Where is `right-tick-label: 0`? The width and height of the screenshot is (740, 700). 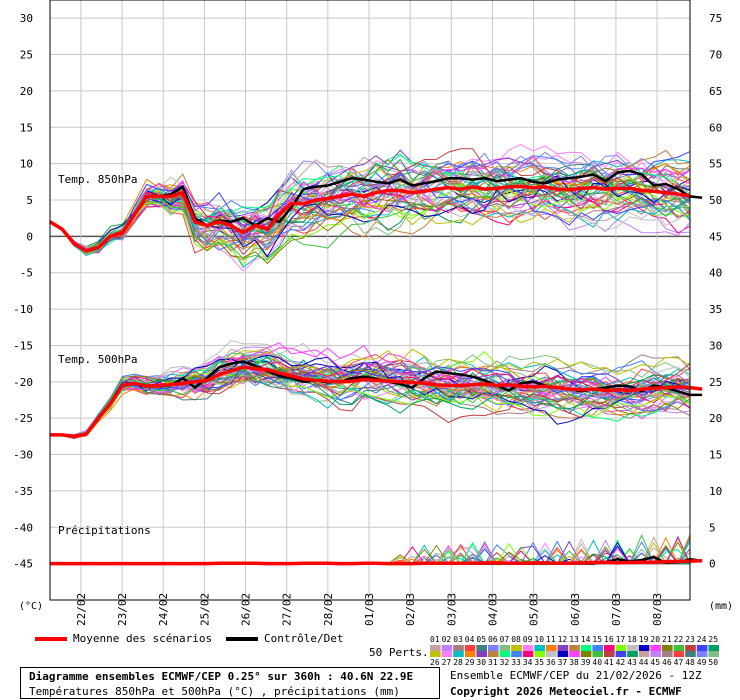 right-tick-label: 0 is located at coordinates (712, 564).